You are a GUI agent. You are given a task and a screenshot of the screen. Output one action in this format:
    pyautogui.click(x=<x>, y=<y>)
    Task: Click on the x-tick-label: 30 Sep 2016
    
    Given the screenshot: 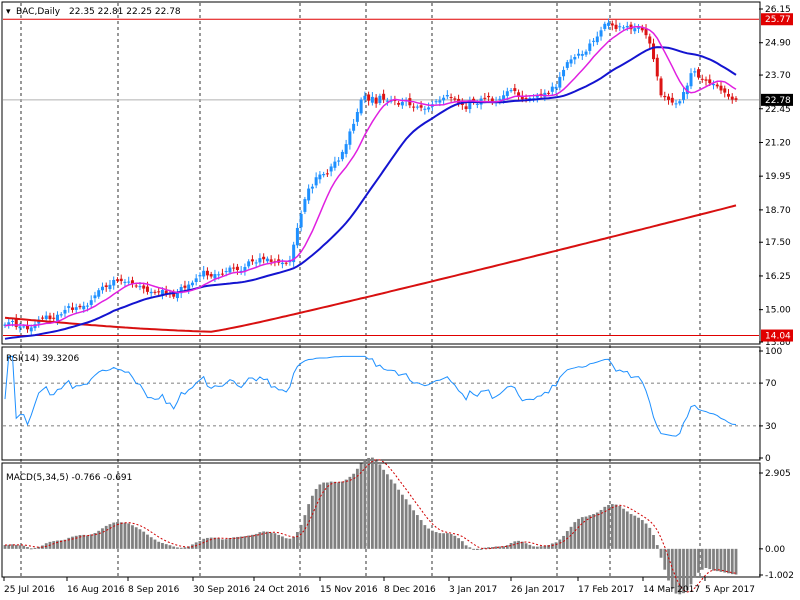 What is the action you would take?
    pyautogui.click(x=221, y=590)
    